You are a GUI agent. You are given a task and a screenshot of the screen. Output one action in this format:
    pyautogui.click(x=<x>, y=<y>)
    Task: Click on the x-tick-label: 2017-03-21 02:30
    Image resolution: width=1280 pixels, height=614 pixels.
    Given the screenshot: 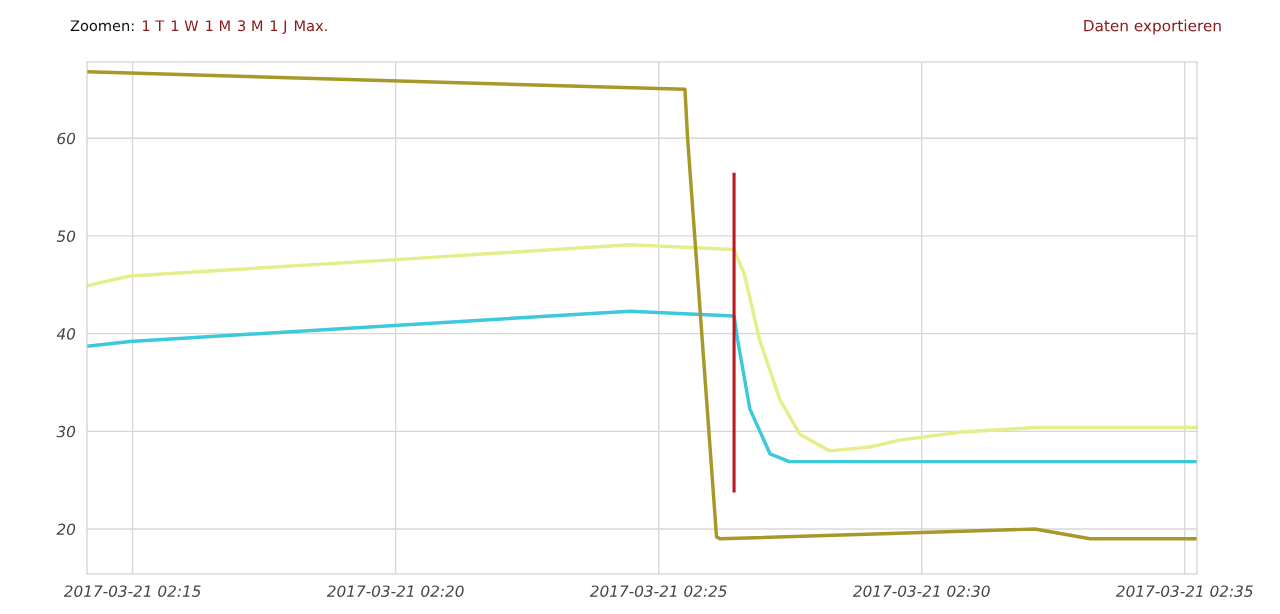 What is the action you would take?
    pyautogui.click(x=921, y=591)
    